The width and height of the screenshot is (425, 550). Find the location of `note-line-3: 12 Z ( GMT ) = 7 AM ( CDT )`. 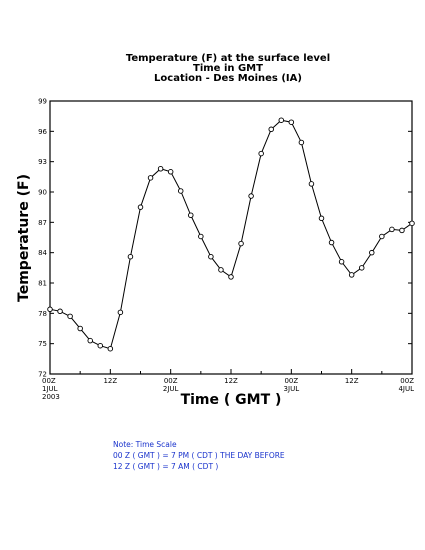

note-line-3: 12 Z ( GMT ) = 7 AM ( CDT ) is located at coordinates (165, 466).